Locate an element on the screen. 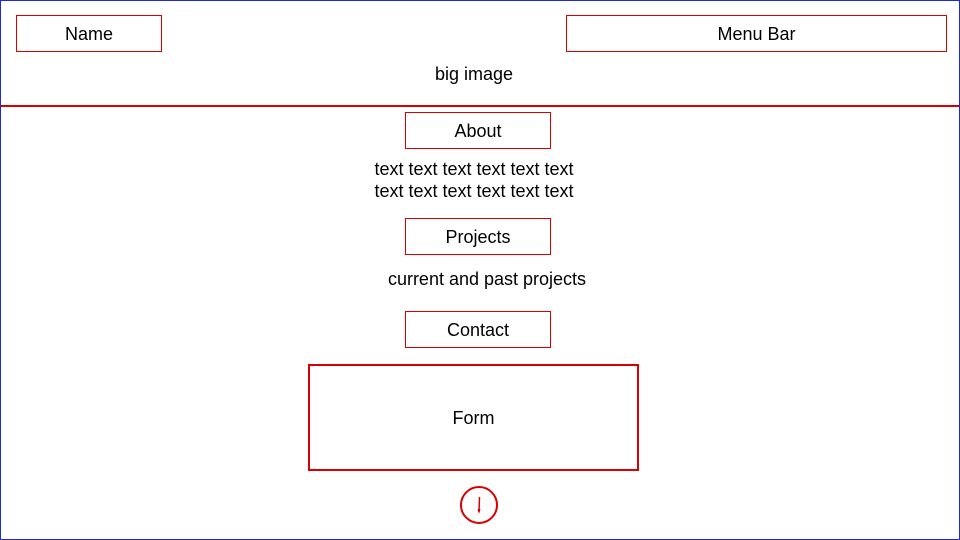 The image size is (960, 540). about-heading: About is located at coordinates (478, 130).